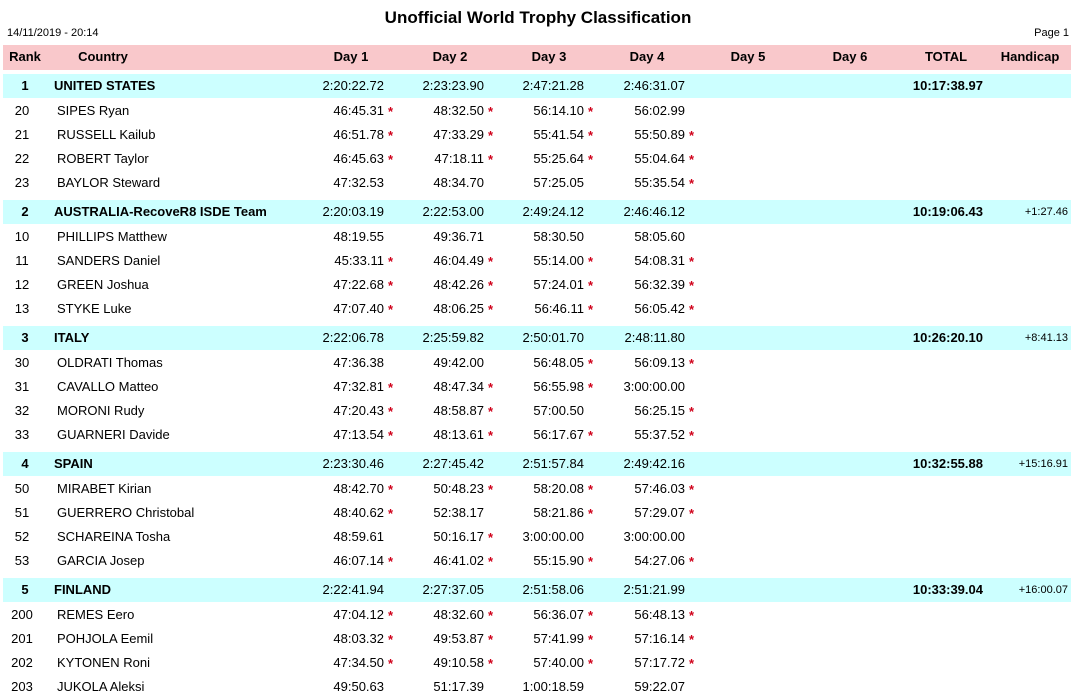  What do you see at coordinates (103, 56) in the screenshot?
I see `column-header: Country` at bounding box center [103, 56].